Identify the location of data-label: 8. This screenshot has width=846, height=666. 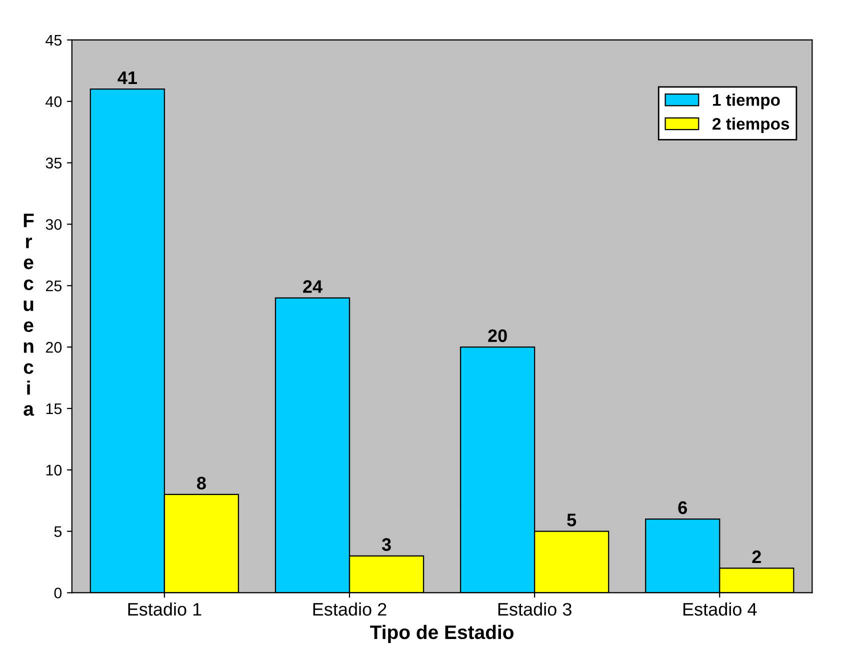
(201, 483).